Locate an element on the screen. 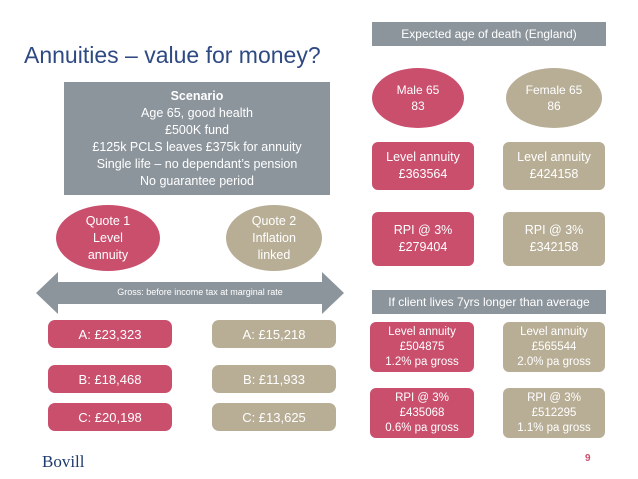 Image resolution: width=638 pixels, height=479 pixels. quote-2-subtitle: Inflation is located at coordinates (274, 237).